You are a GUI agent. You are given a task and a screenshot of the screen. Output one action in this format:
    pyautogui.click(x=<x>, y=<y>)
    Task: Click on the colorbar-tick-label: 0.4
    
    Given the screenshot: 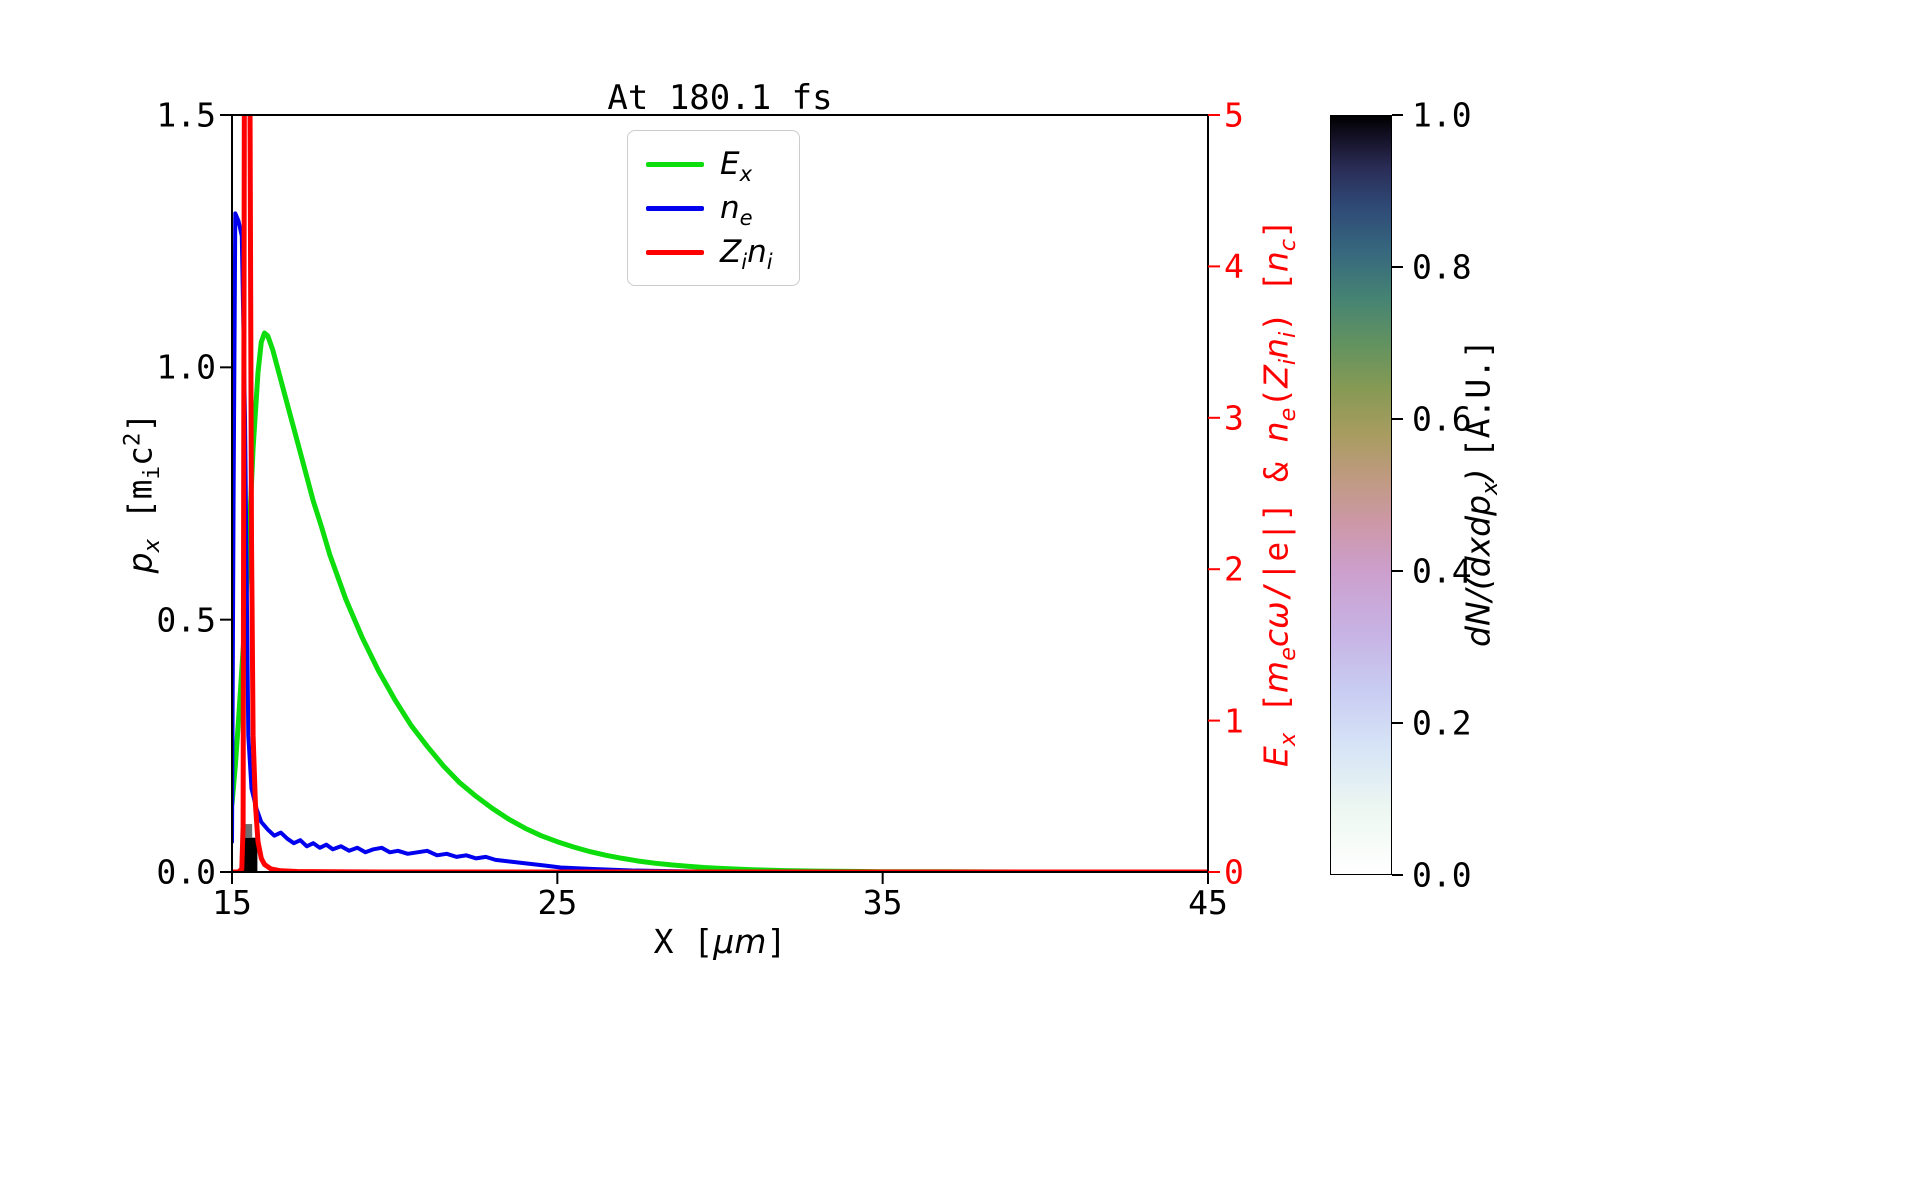 What is the action you would take?
    pyautogui.click(x=1442, y=571)
    